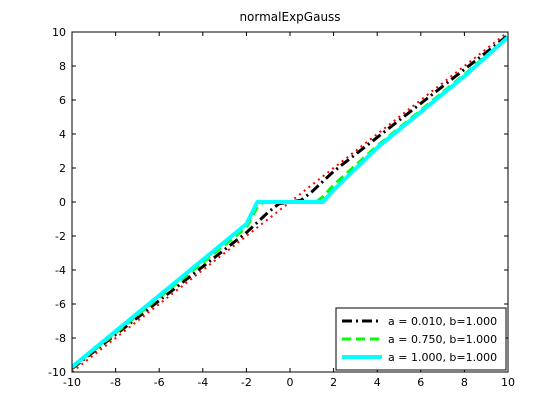 The height and width of the screenshot is (420, 560). What do you see at coordinates (60, 338) in the screenshot?
I see `y-tick-label: -8` at bounding box center [60, 338].